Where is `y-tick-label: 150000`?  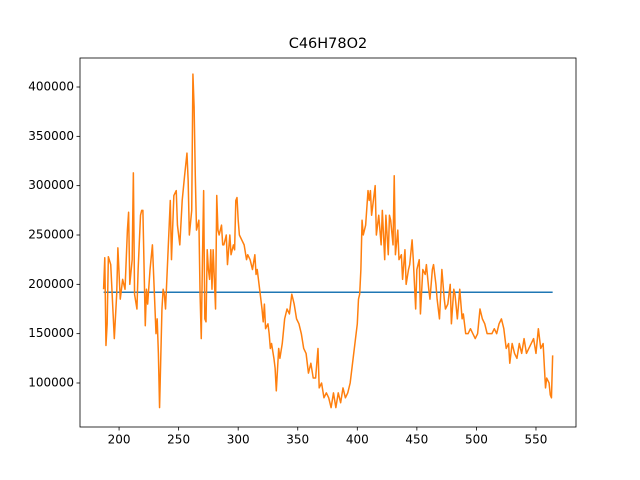
y-tick-label: 150000 is located at coordinates (51, 333).